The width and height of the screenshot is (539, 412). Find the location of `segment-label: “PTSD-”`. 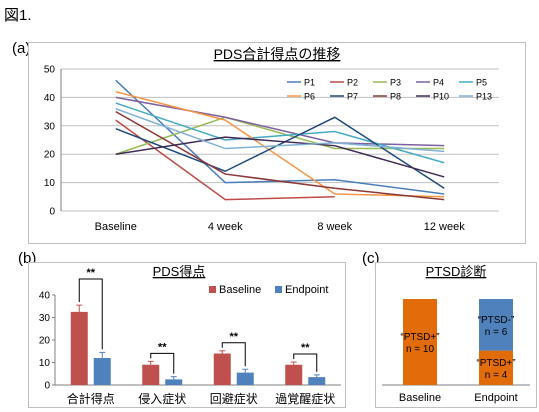

segment-label: “PTSD-” is located at coordinates (496, 320).